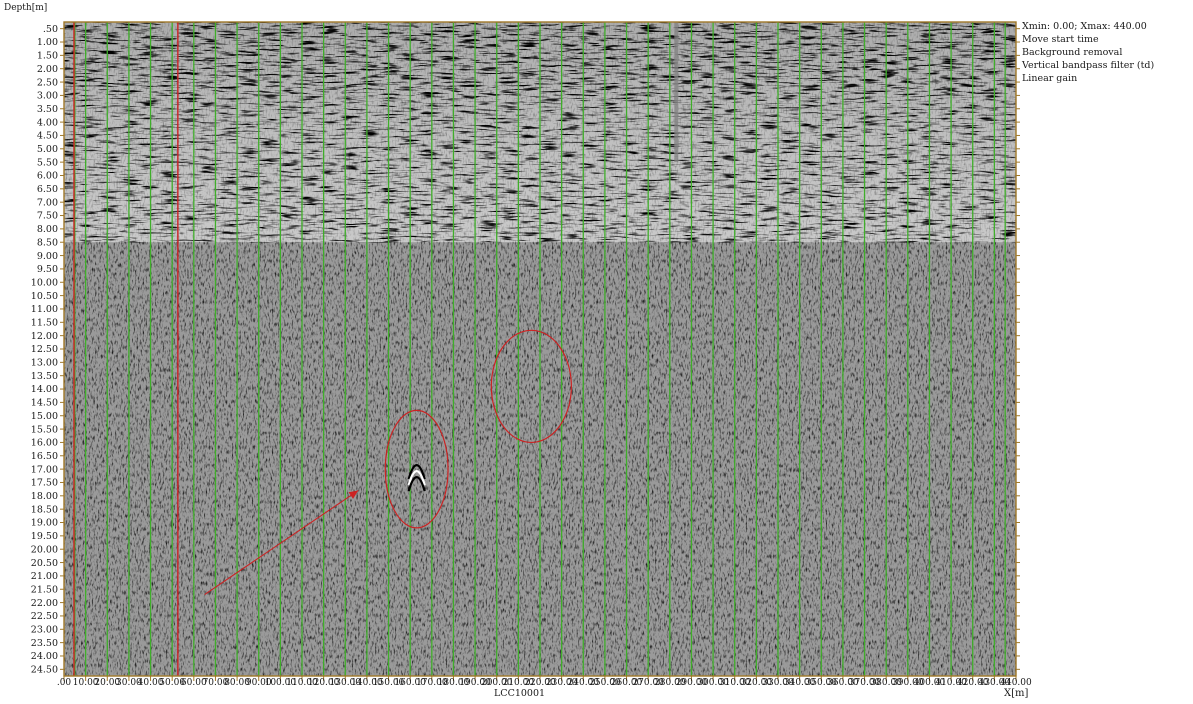 The image size is (1193, 704). What do you see at coordinates (44, 496) in the screenshot?
I see `y-tick-label: 18.00` at bounding box center [44, 496].